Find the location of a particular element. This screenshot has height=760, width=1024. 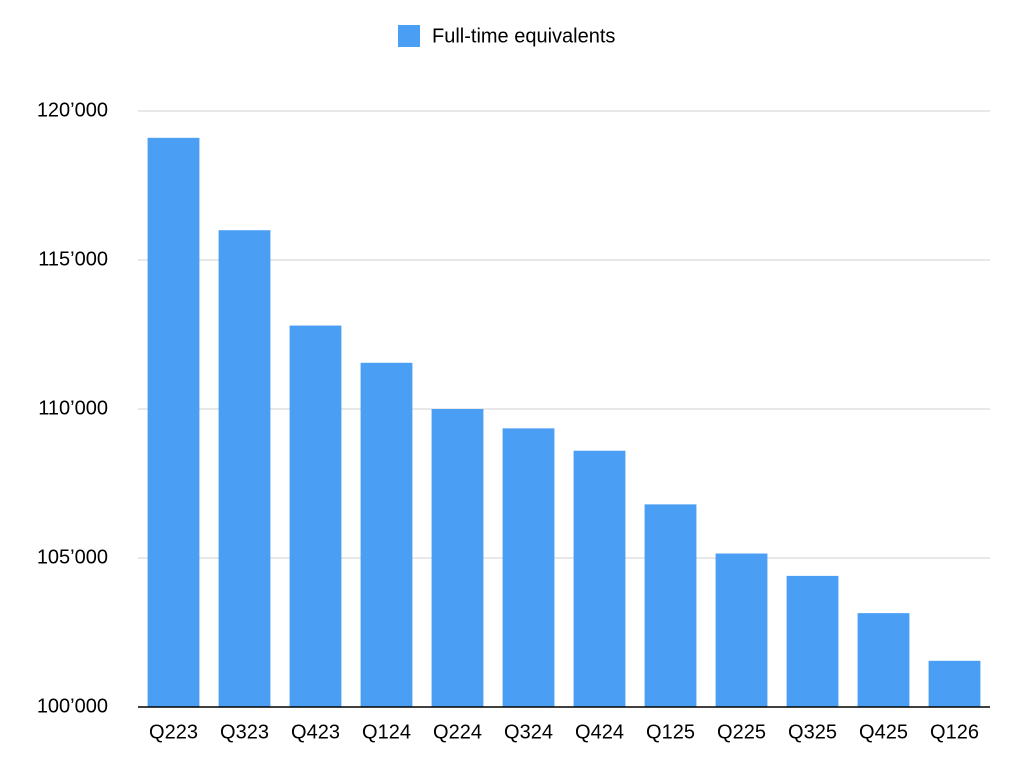

x-tick-label: Q223 is located at coordinates (173, 732).